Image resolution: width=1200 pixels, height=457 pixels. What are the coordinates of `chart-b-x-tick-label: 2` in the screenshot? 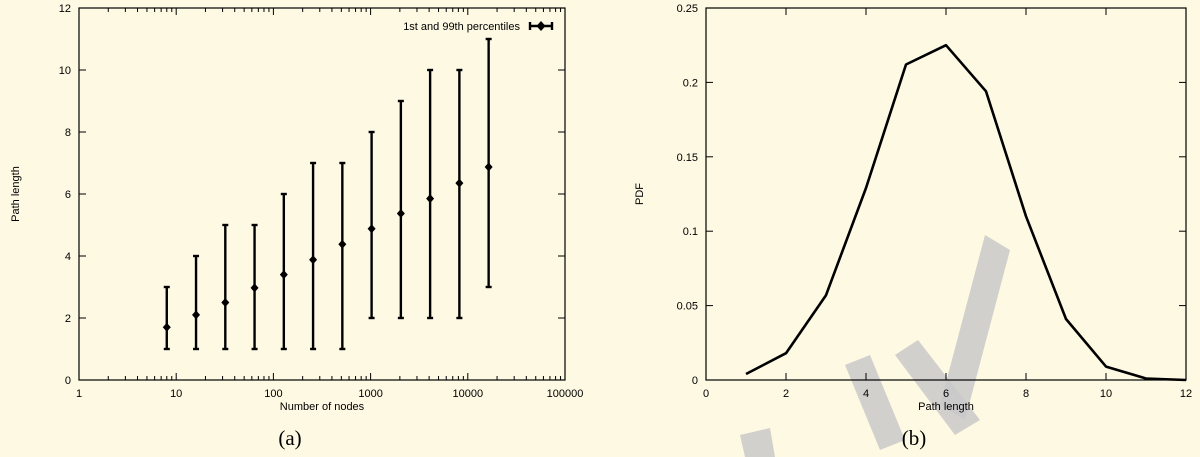 It's located at (786, 394).